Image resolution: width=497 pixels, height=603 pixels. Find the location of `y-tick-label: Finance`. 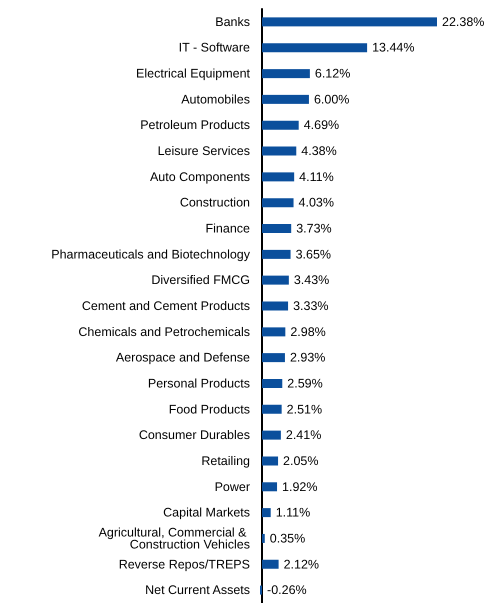

y-tick-label: Finance is located at coordinates (228, 229).